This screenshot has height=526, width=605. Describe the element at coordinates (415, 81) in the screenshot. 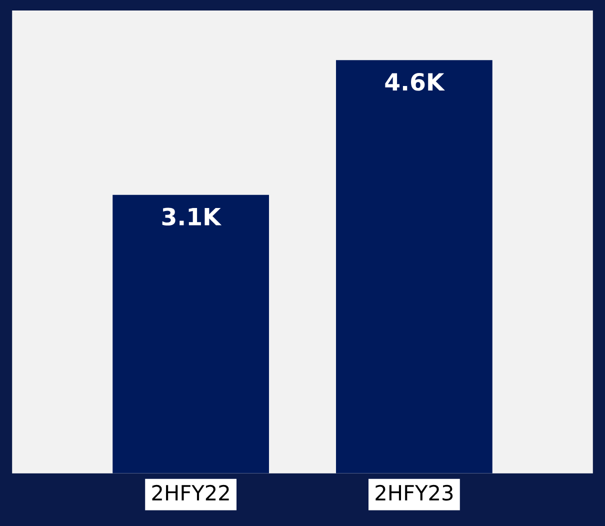

I see `data-label: 4.6K` at that location.